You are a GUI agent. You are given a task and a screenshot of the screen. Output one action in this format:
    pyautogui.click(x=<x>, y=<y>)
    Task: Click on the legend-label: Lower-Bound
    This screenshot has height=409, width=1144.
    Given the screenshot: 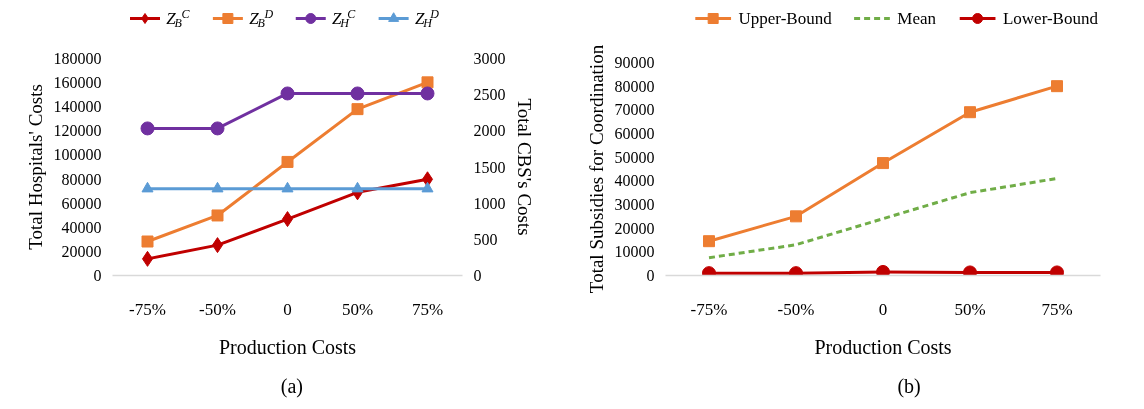 What is the action you would take?
    pyautogui.click(x=1050, y=18)
    